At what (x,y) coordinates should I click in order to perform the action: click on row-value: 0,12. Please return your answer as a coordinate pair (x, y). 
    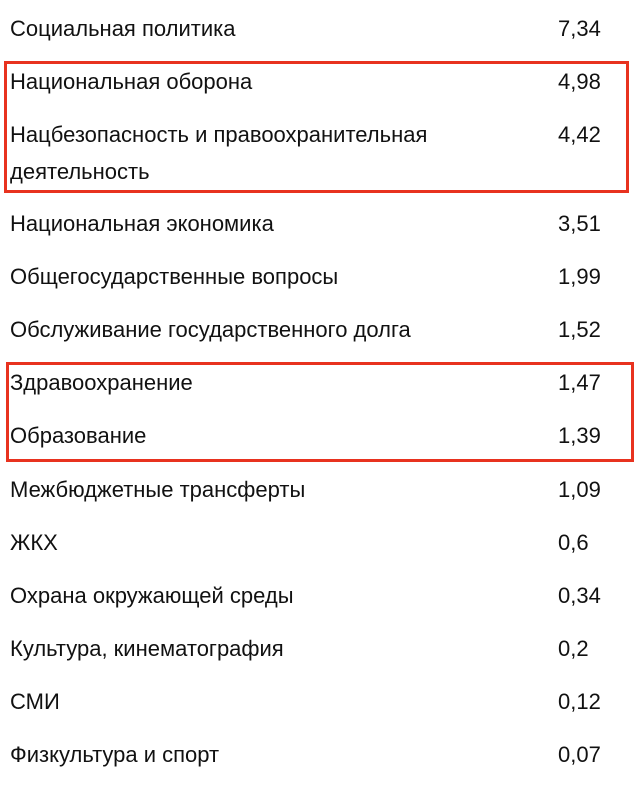
    Looking at the image, I should click on (579, 701).